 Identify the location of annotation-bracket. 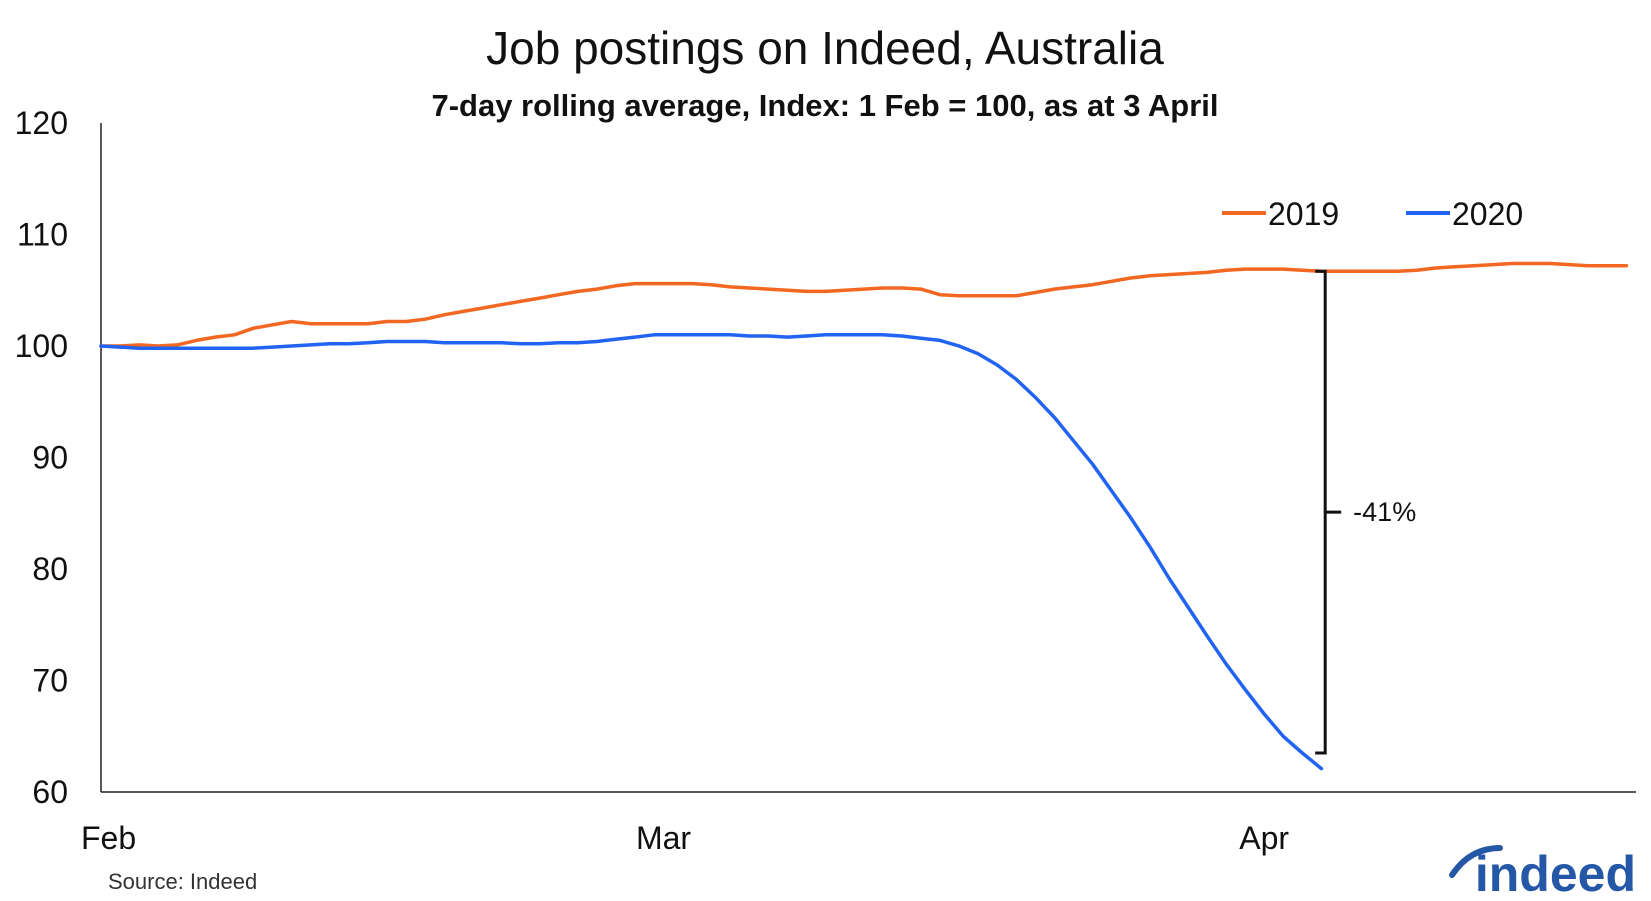
(1328, 512).